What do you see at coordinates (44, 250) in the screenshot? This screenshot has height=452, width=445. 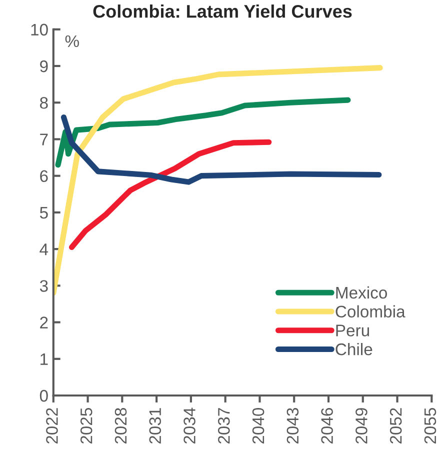 I see `y-tick-label: 4` at bounding box center [44, 250].